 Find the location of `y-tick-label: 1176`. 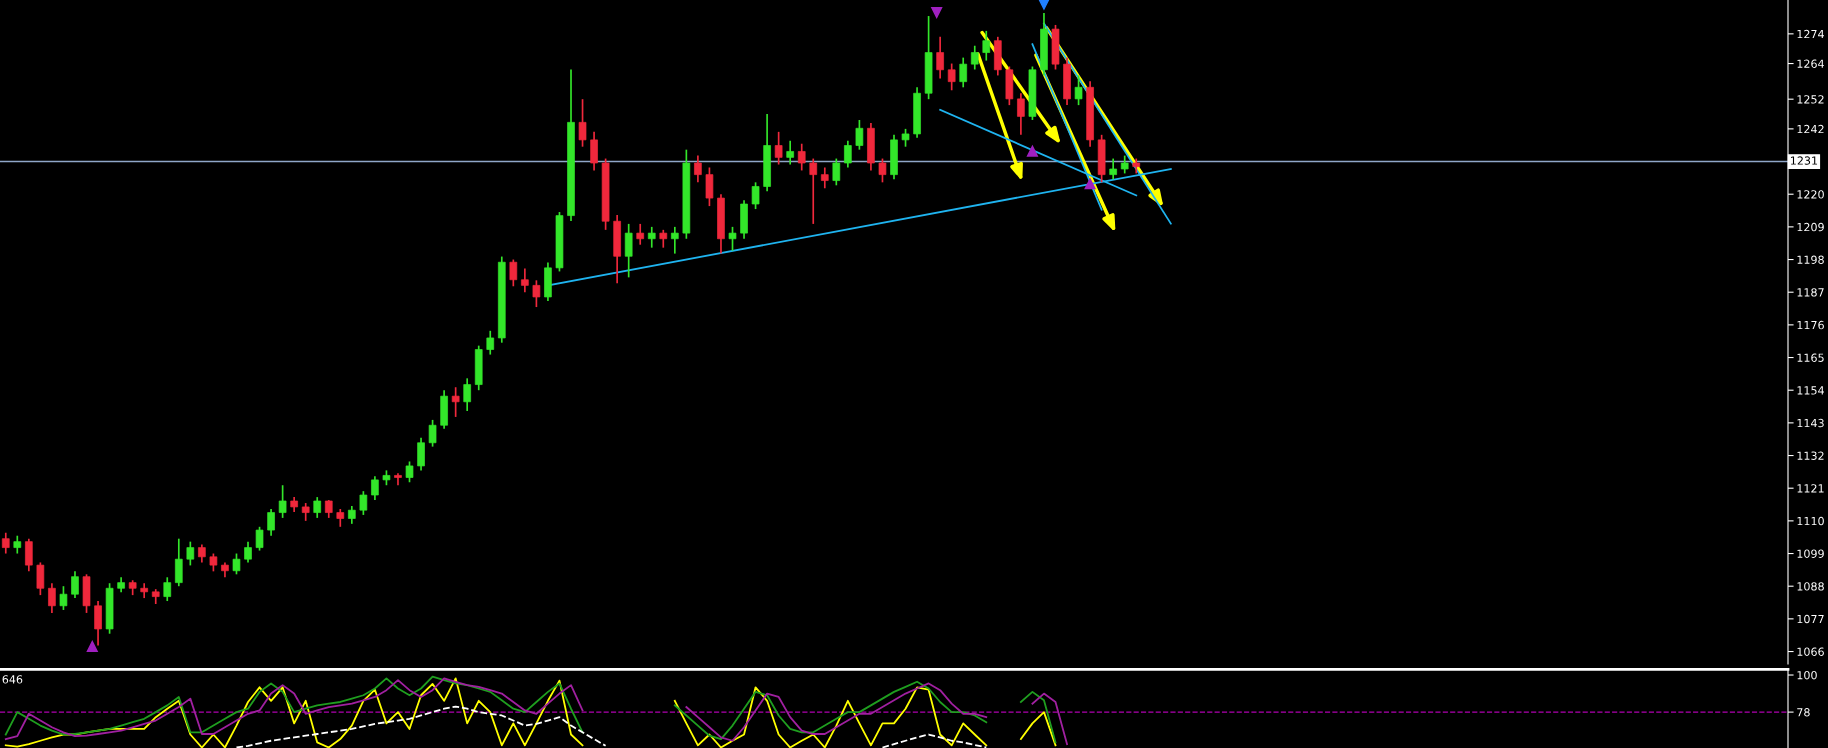

y-tick-label: 1176 is located at coordinates (1810, 325).